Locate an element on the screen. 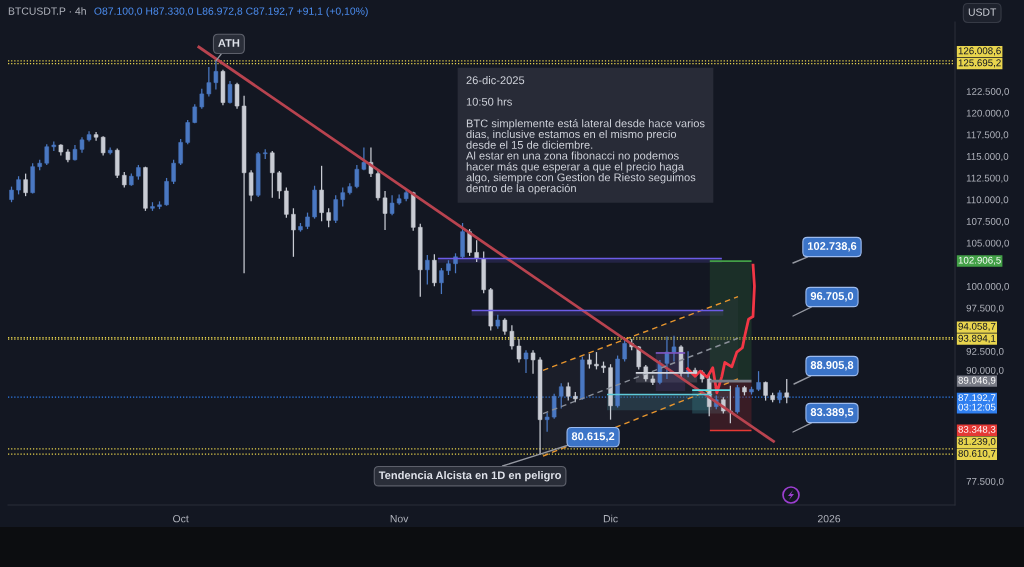 The image size is (1024, 567). text: 83.348,3 is located at coordinates (977, 429).